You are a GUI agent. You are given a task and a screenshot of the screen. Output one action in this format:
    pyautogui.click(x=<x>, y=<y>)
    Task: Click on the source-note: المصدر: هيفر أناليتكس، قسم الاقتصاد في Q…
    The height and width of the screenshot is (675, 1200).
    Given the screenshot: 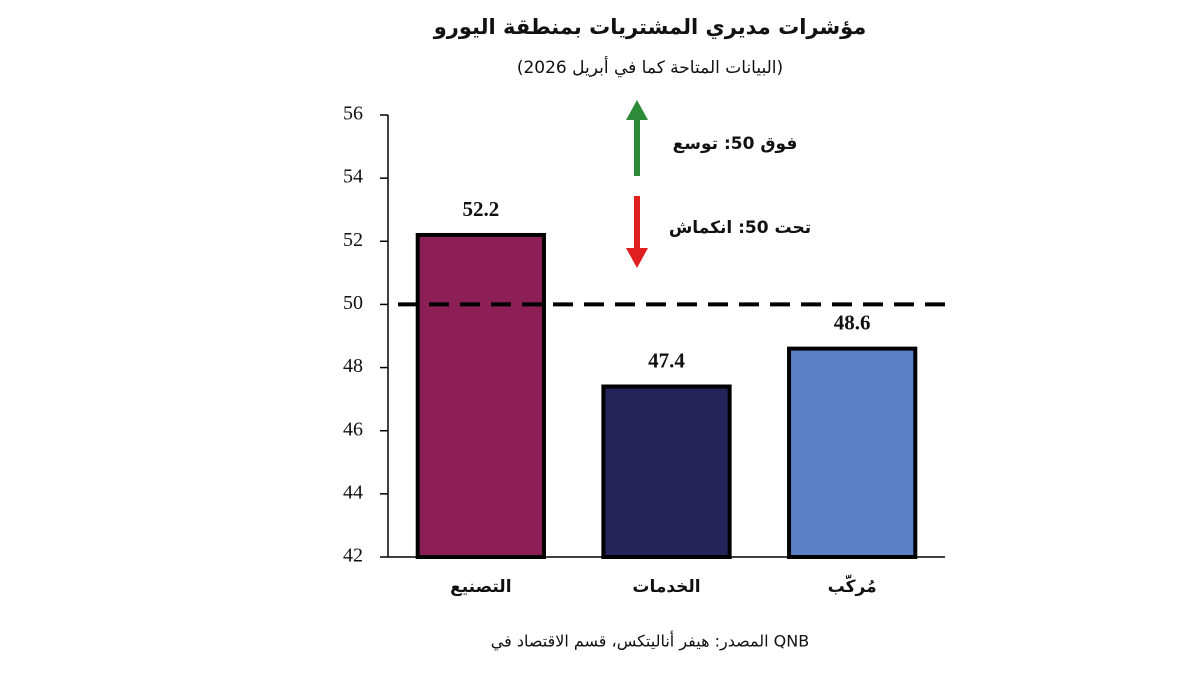 What is the action you would take?
    pyautogui.click(x=650, y=641)
    